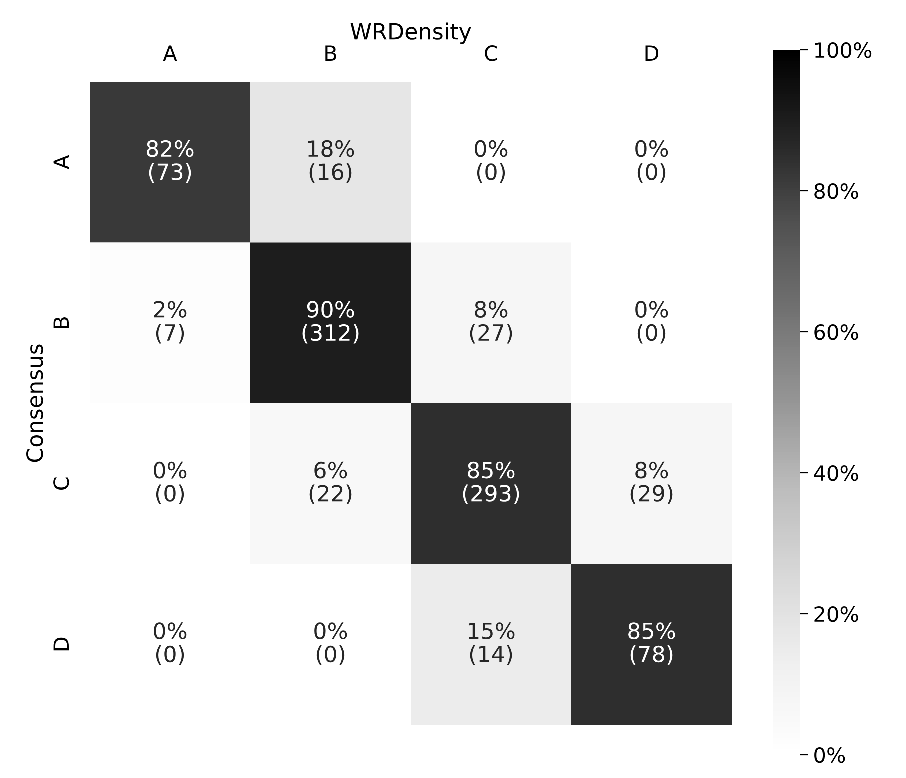 Image resolution: width=906 pixels, height=778 pixels. Describe the element at coordinates (61, 322) in the screenshot. I see `y-tick-label: B` at that location.